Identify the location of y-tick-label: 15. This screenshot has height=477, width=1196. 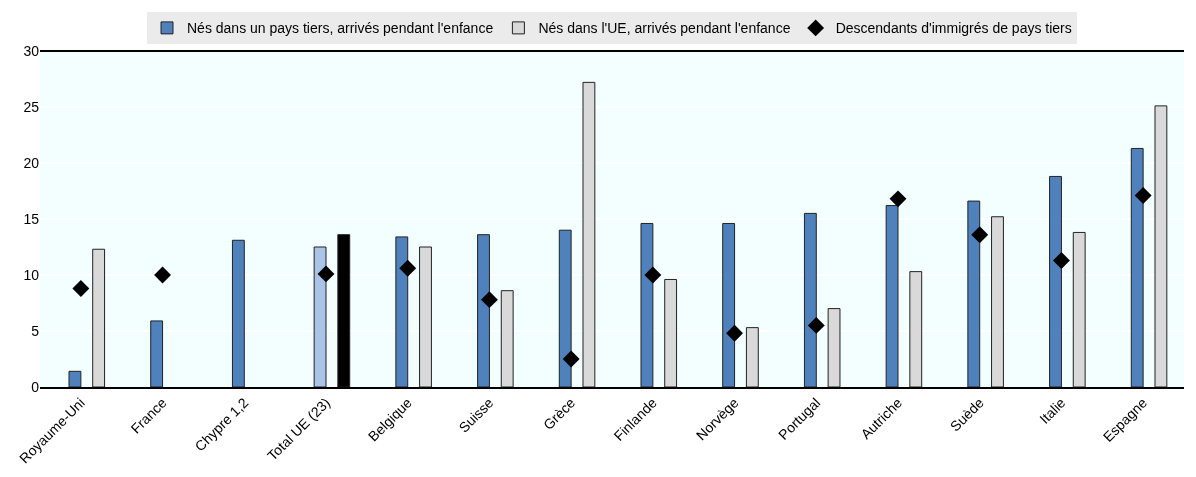
(31, 218).